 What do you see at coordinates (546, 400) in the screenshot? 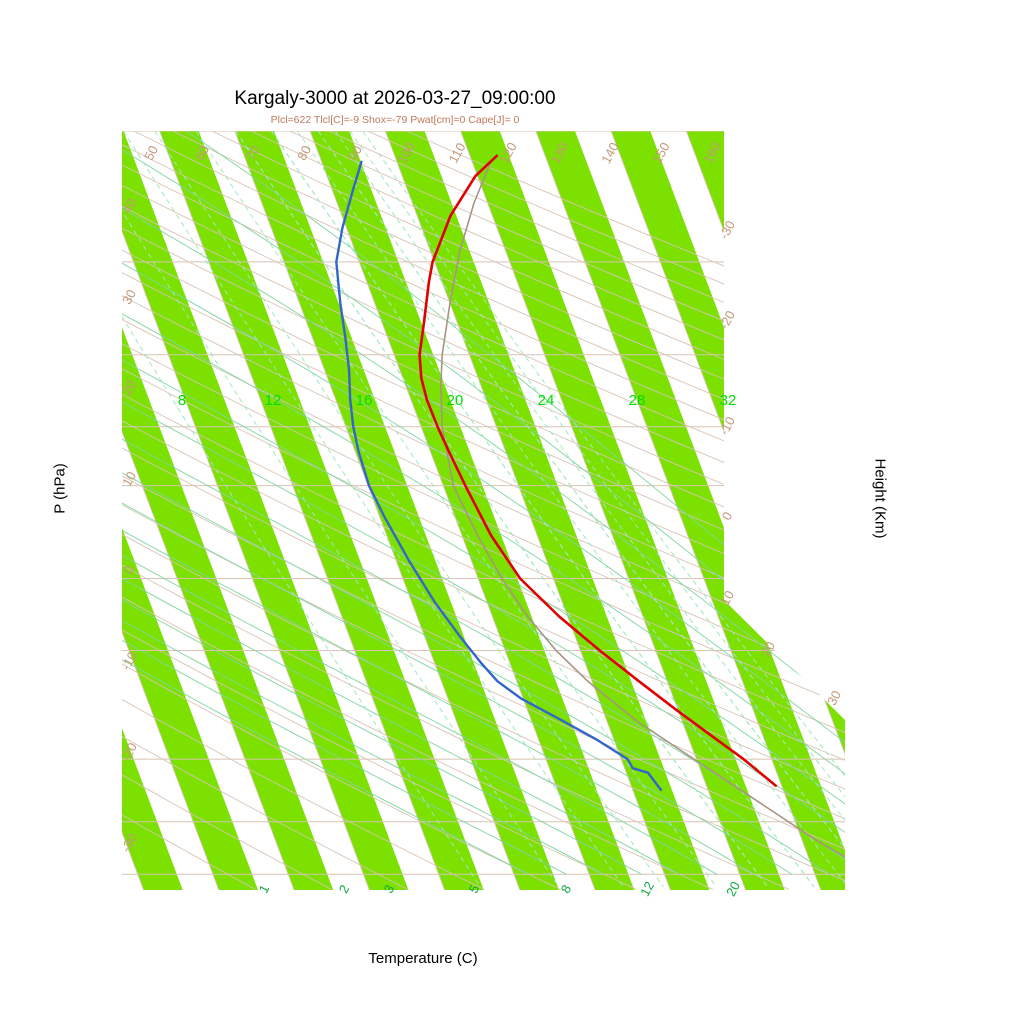
I see `mixing-ratio-label-top: 24` at bounding box center [546, 400].